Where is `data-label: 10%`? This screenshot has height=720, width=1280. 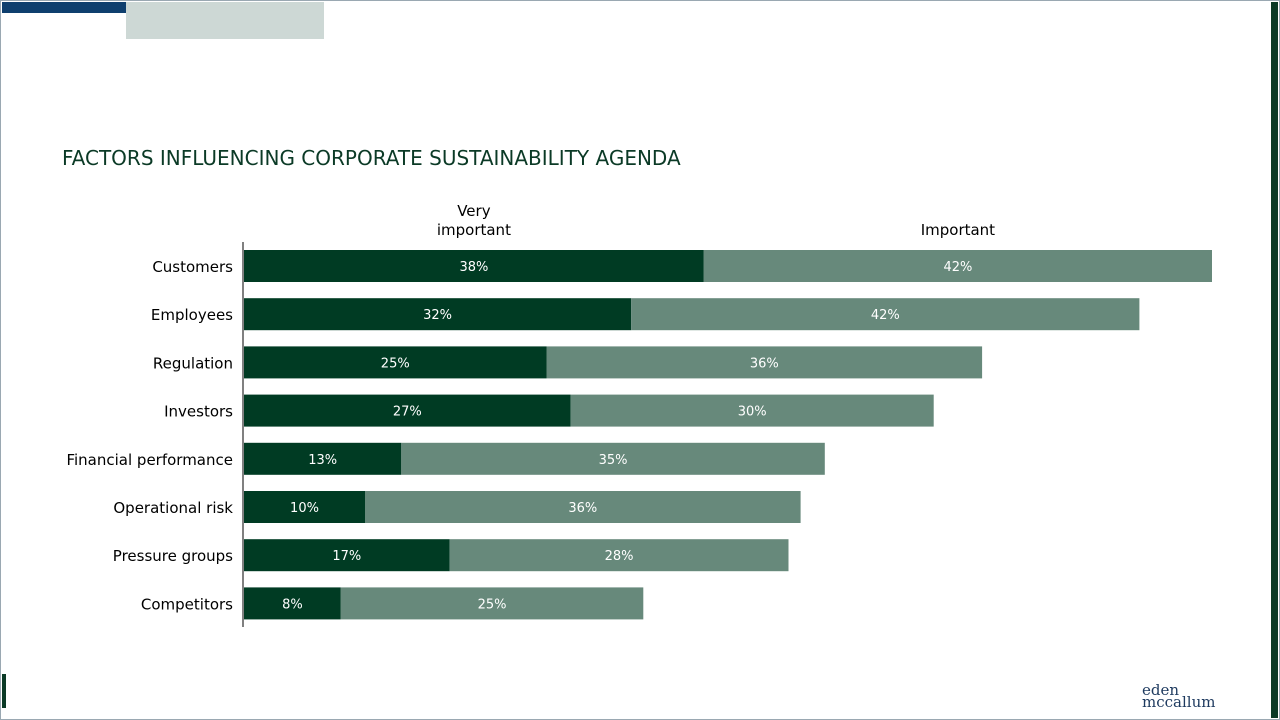 data-label: 10% is located at coordinates (304, 508).